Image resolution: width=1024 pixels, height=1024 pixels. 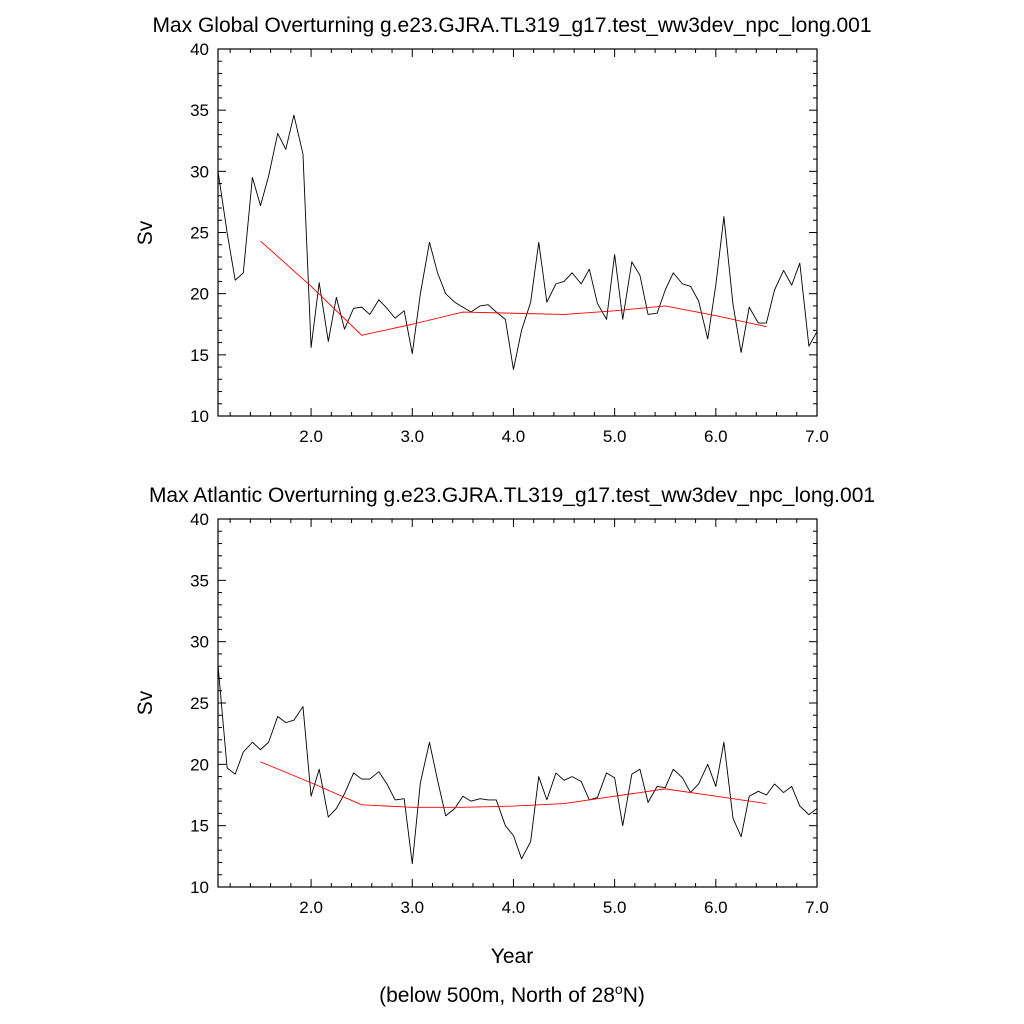 What do you see at coordinates (311, 907) in the screenshot?
I see `atlantic-x-tick-label: 2.0` at bounding box center [311, 907].